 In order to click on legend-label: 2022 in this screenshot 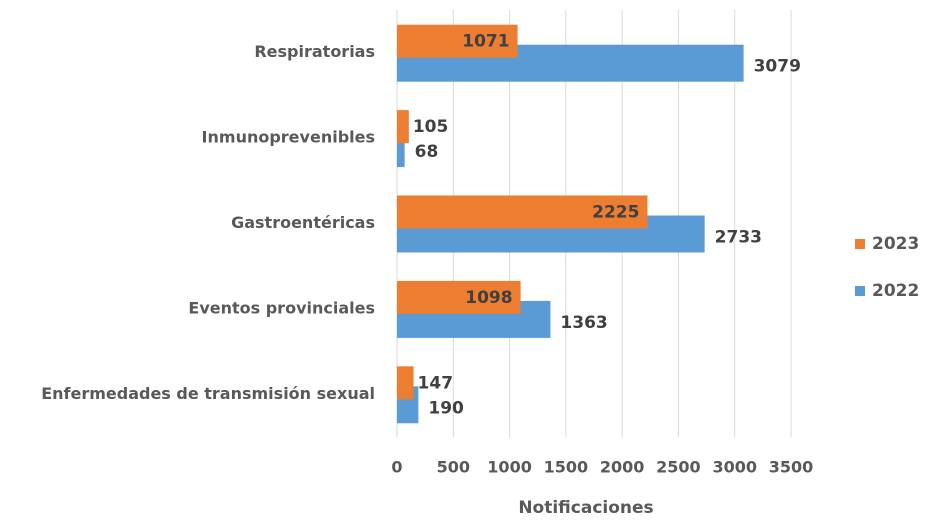, I will do `click(895, 291)`.